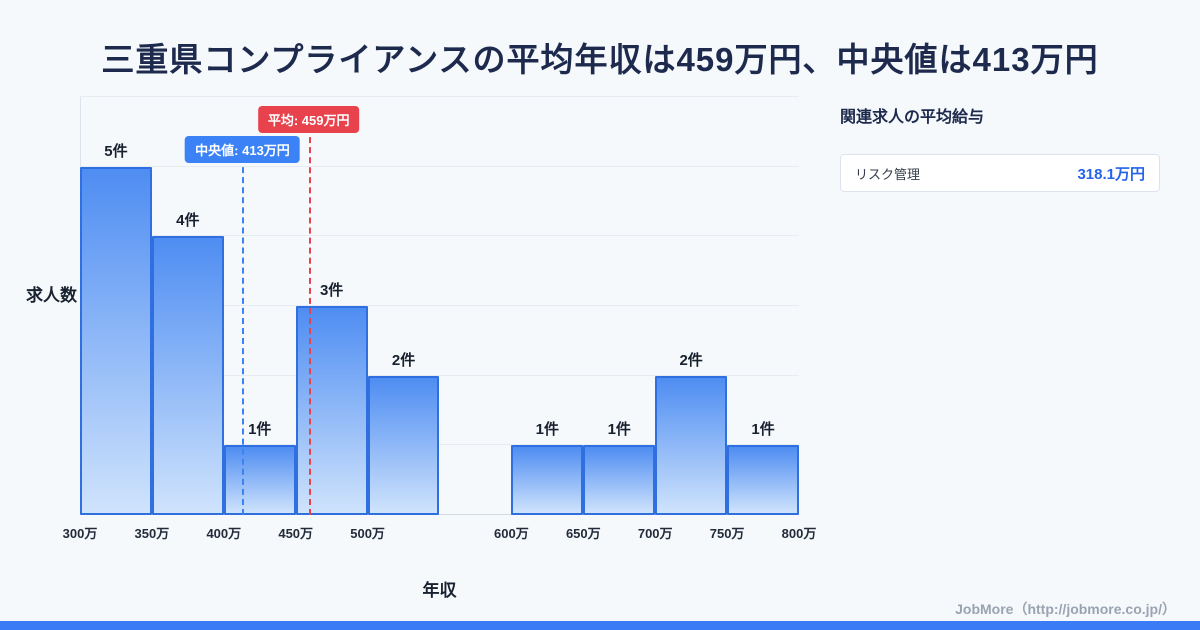 The image size is (1200, 630). I want to click on x-tick-label: 600万, so click(511, 533).